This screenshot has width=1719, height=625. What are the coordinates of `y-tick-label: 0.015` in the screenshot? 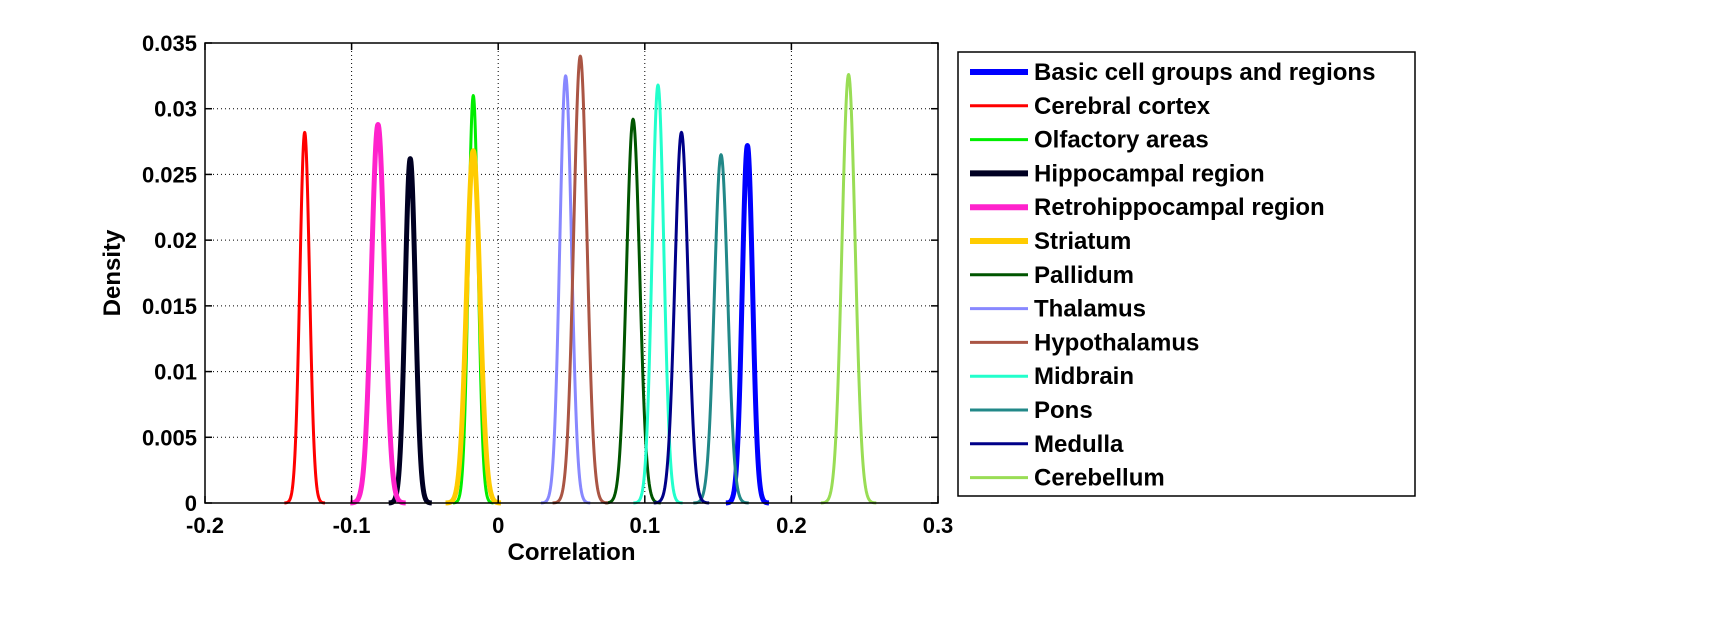 It's located at (169, 306).